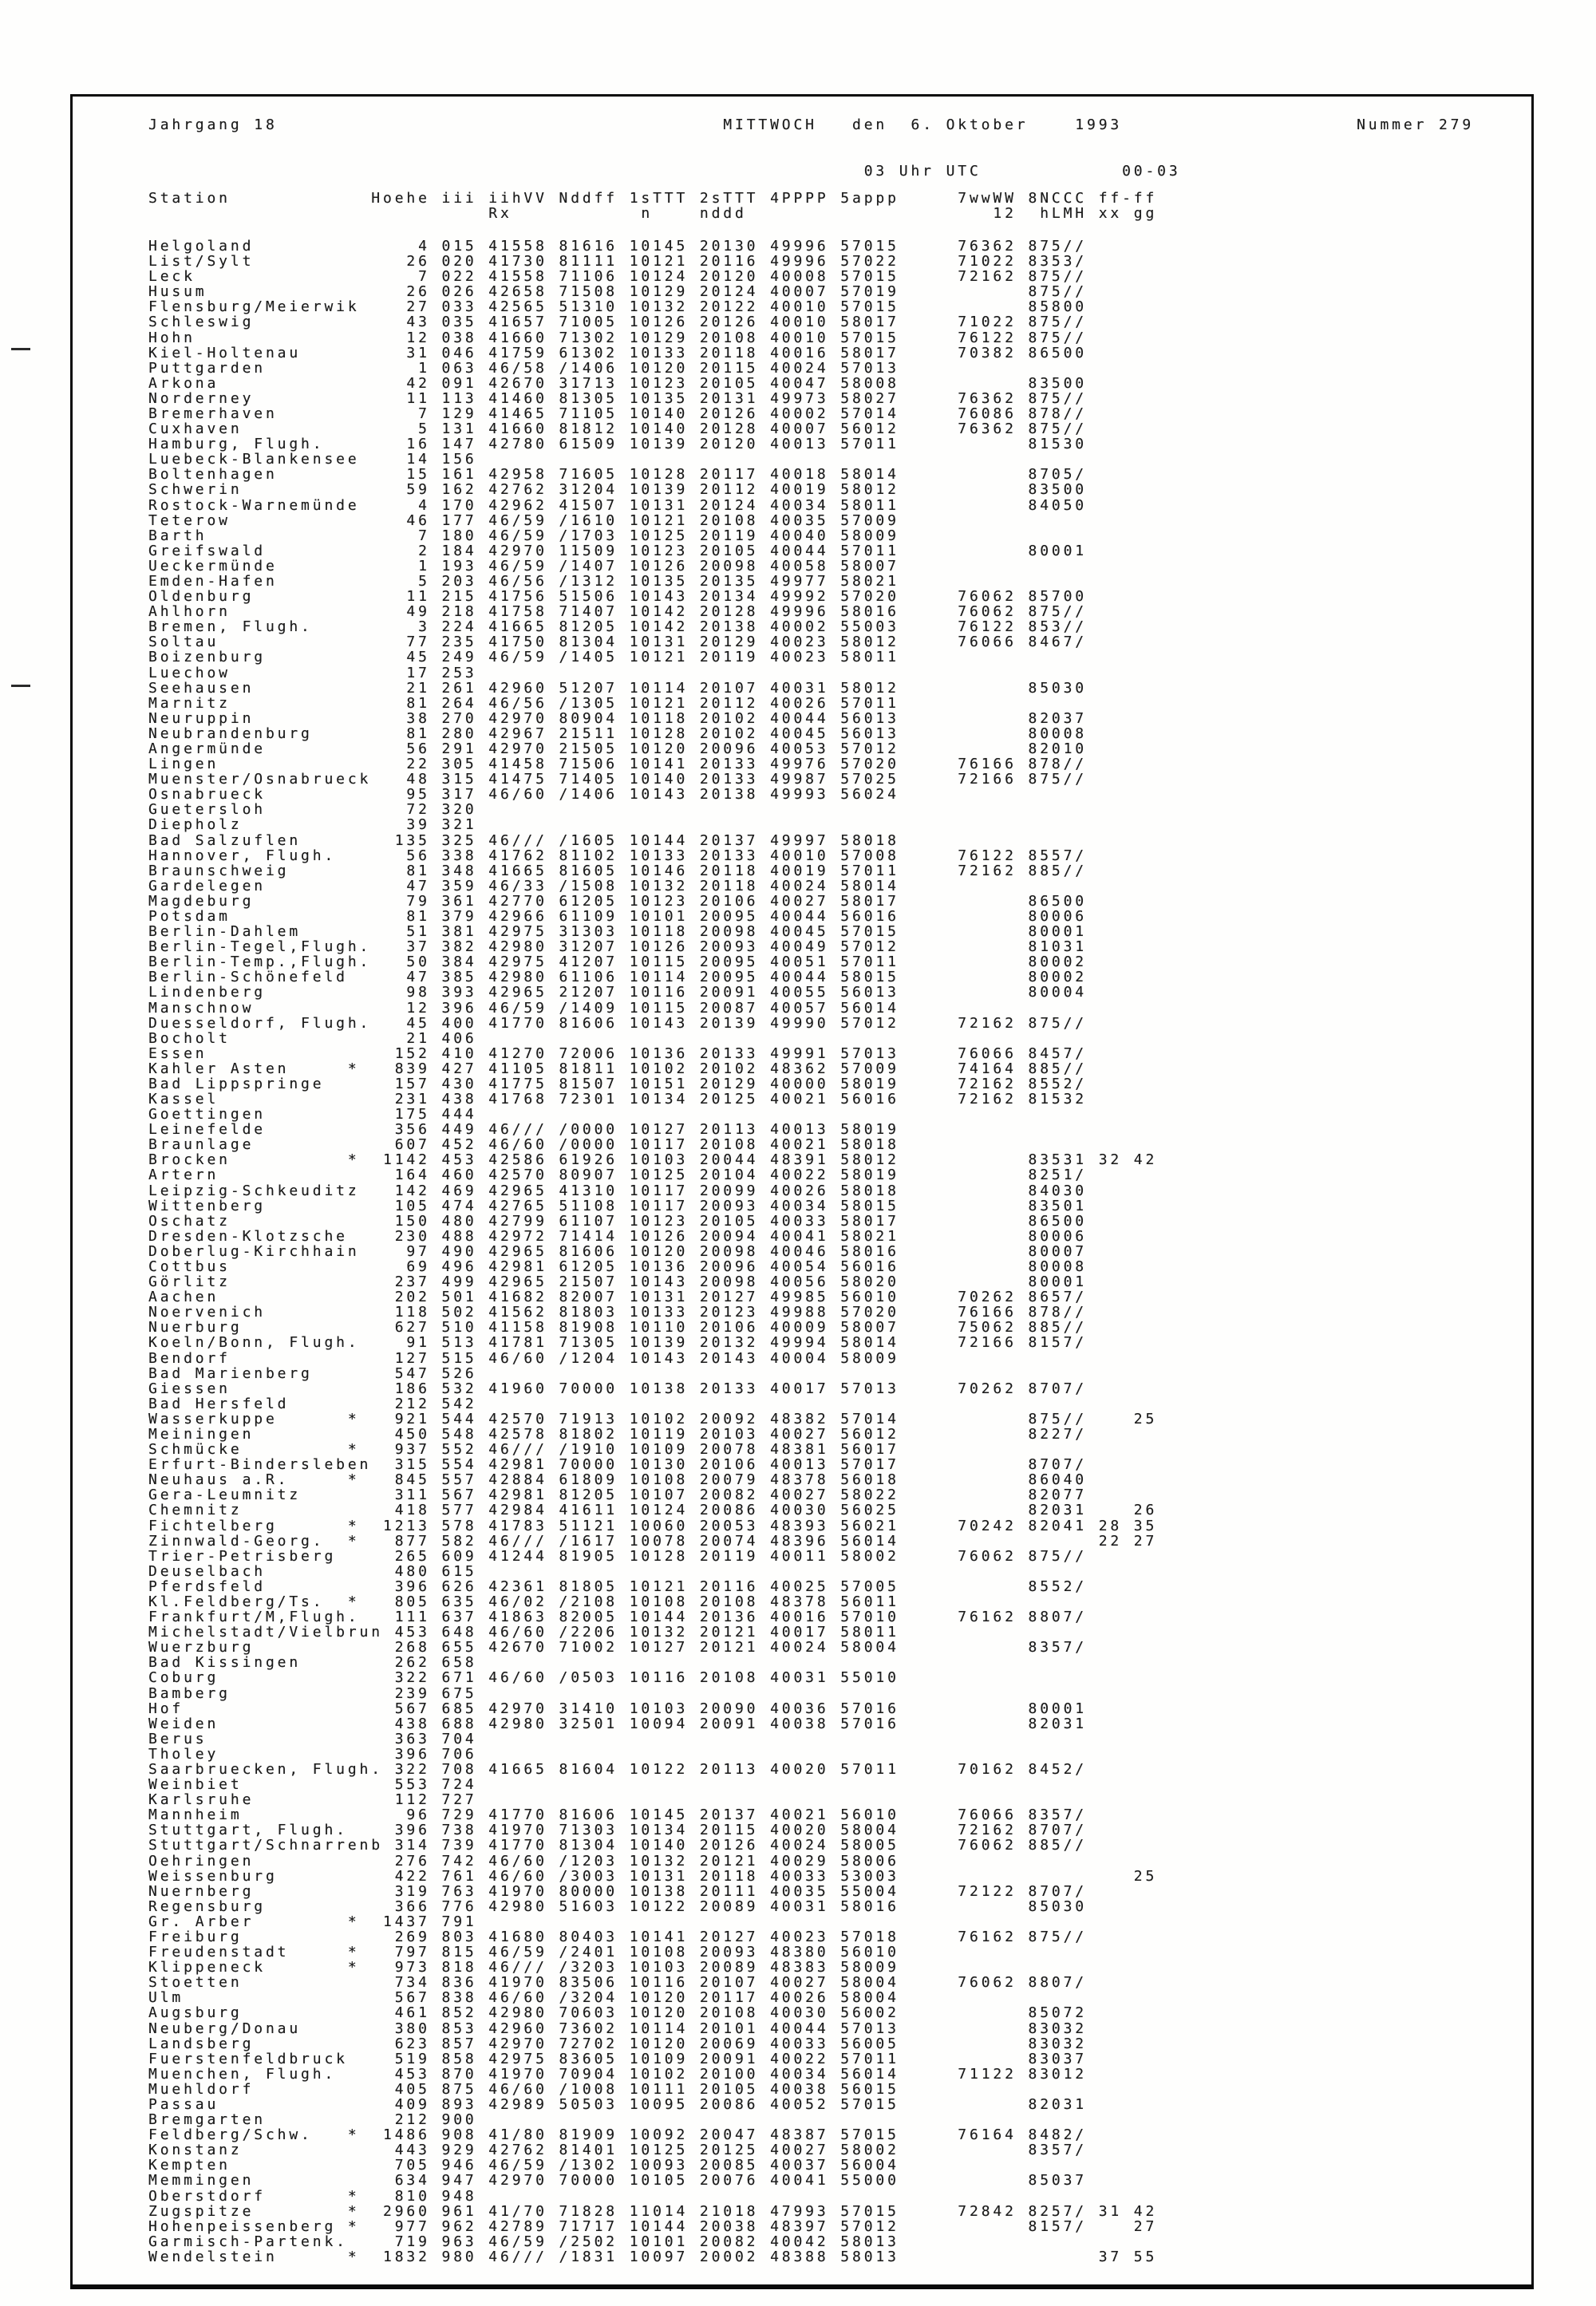 The width and height of the screenshot is (1596, 2306). I want to click on group-1sttt: 10107, so click(659, 1495).